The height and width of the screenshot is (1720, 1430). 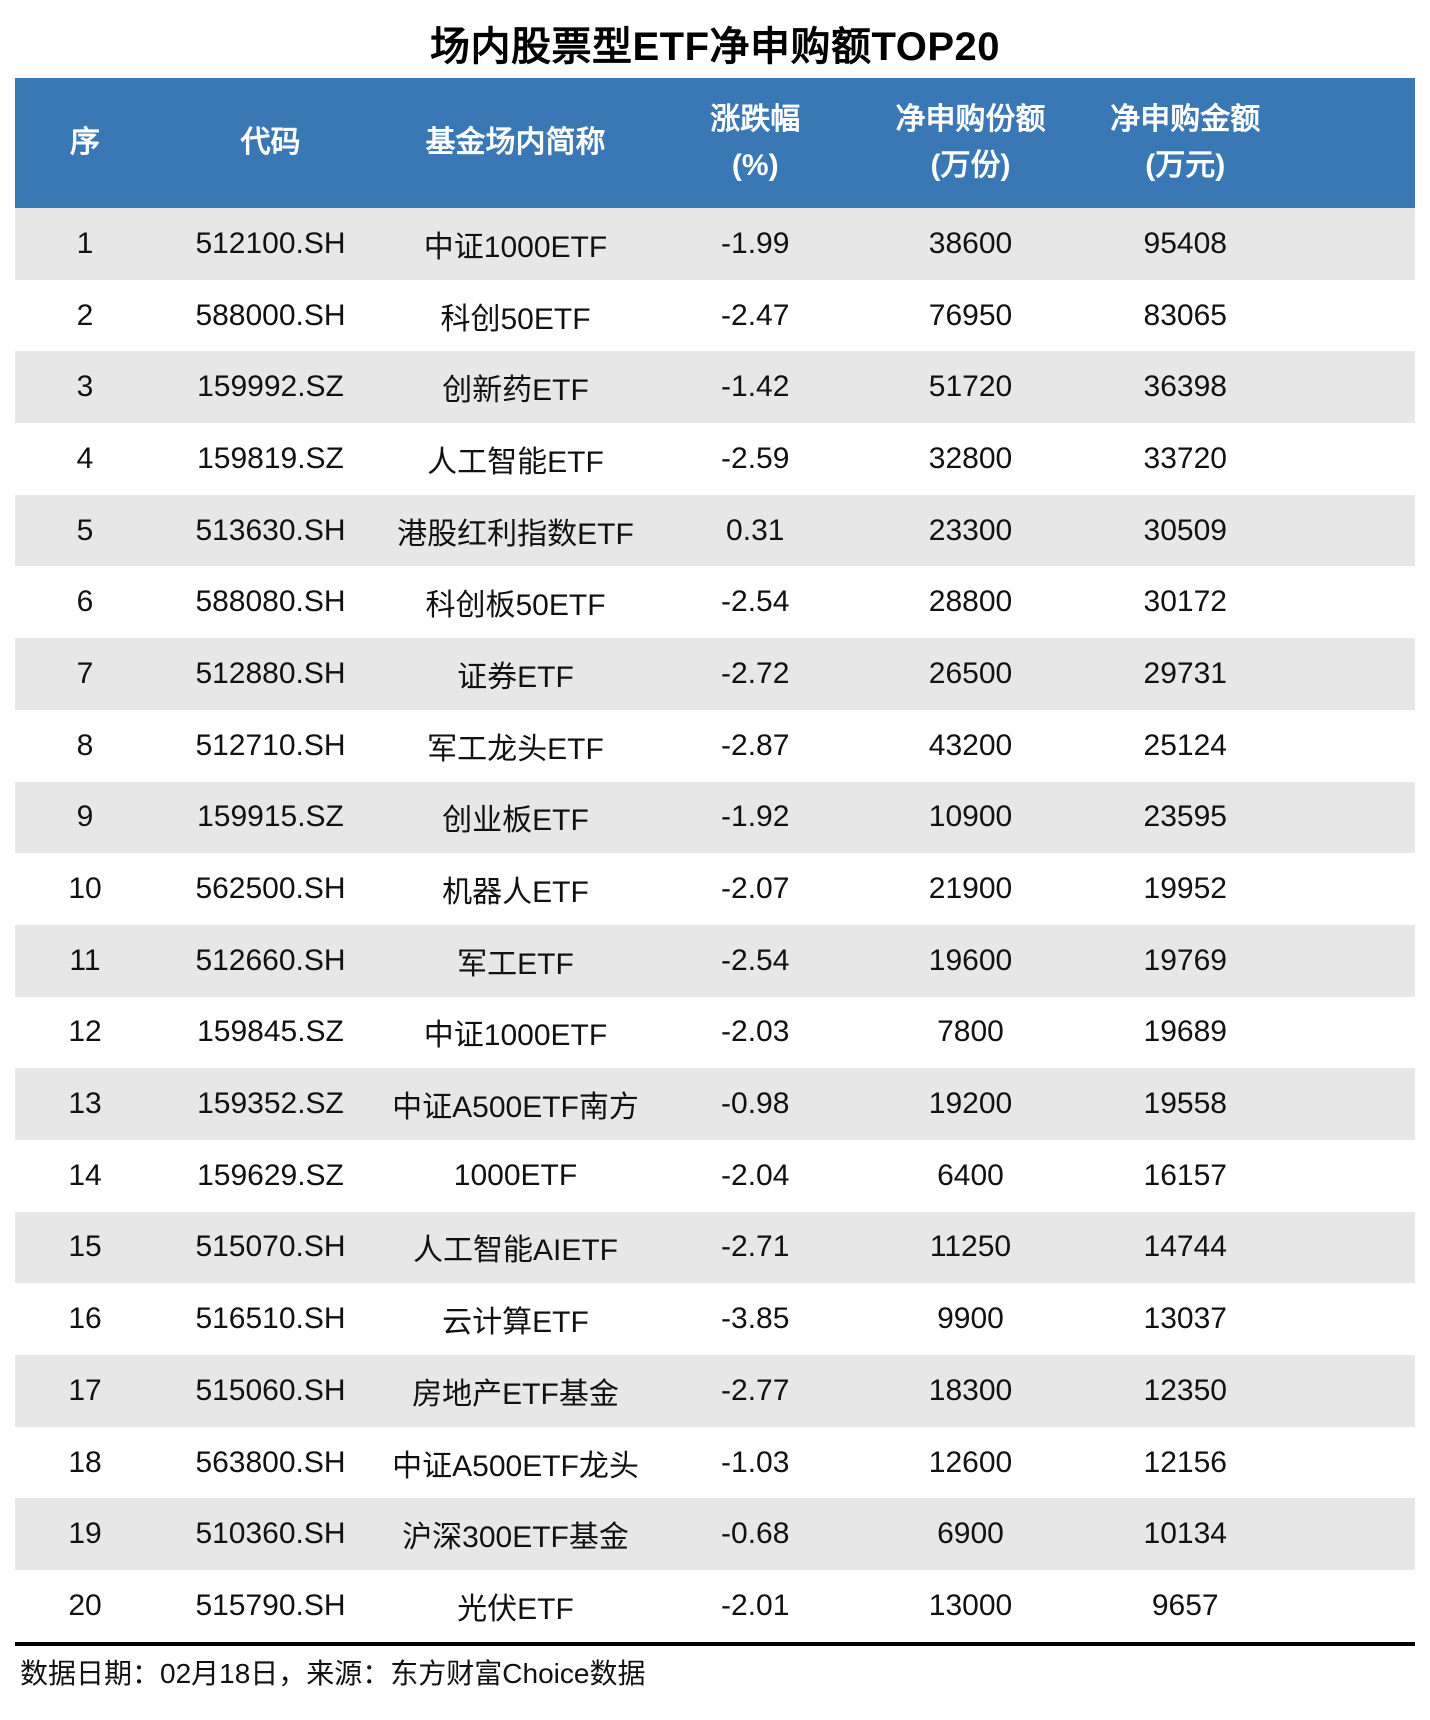 I want to click on cell-change-pct: -2.54, so click(x=755, y=960).